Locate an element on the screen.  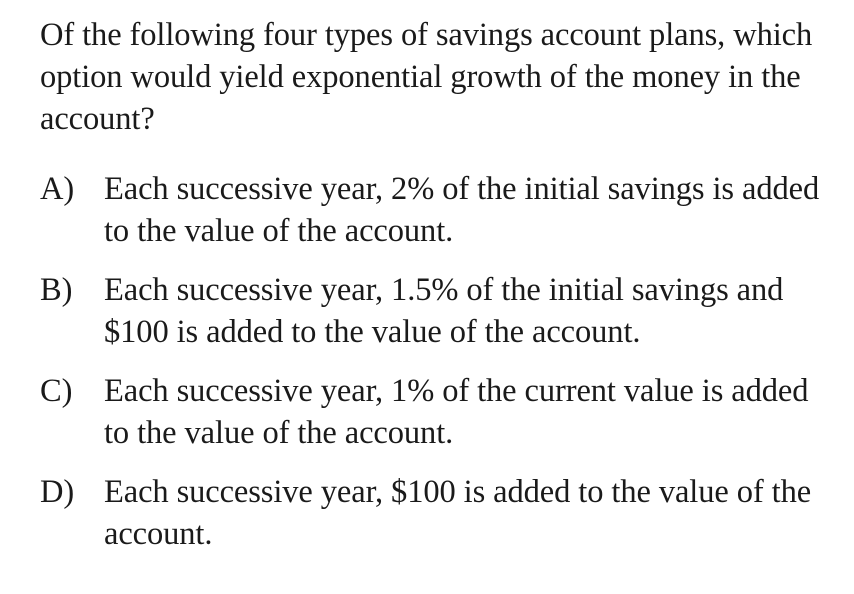
choice-letter: B) is located at coordinates (56, 290).